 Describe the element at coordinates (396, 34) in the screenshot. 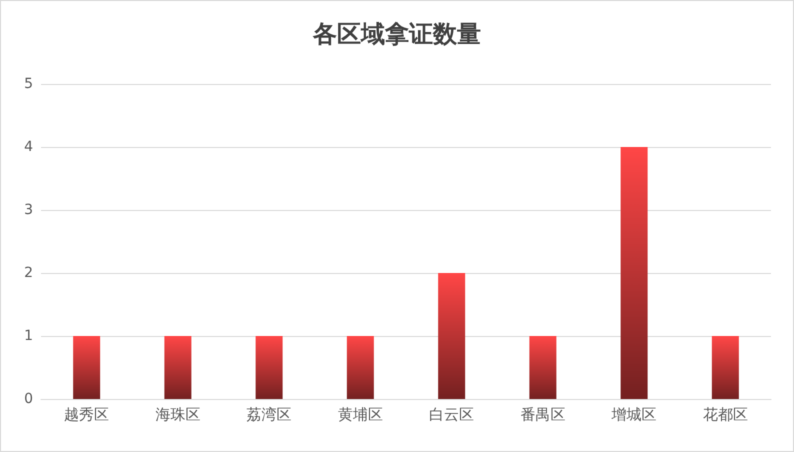

I see `chart-title: 各区域拿证数量` at that location.